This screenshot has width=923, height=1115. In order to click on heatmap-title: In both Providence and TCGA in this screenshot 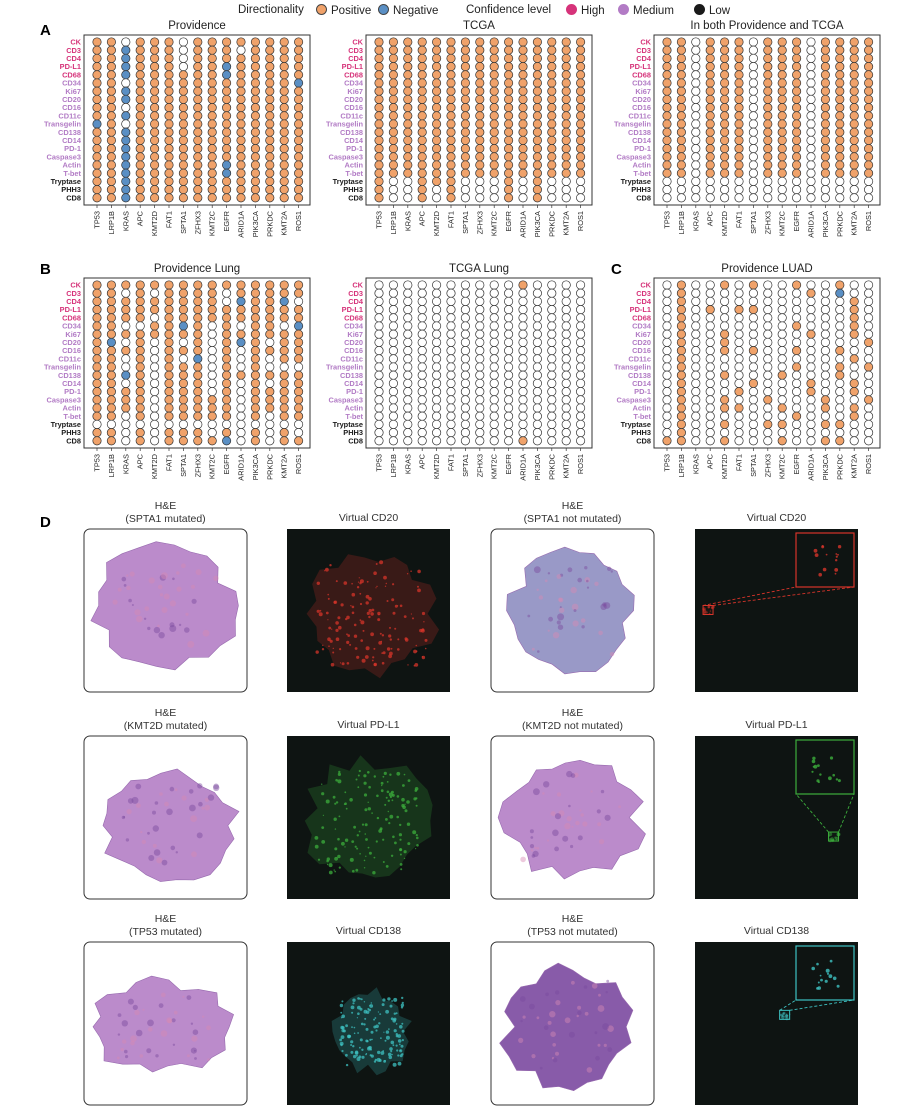, I will do `click(767, 26)`.